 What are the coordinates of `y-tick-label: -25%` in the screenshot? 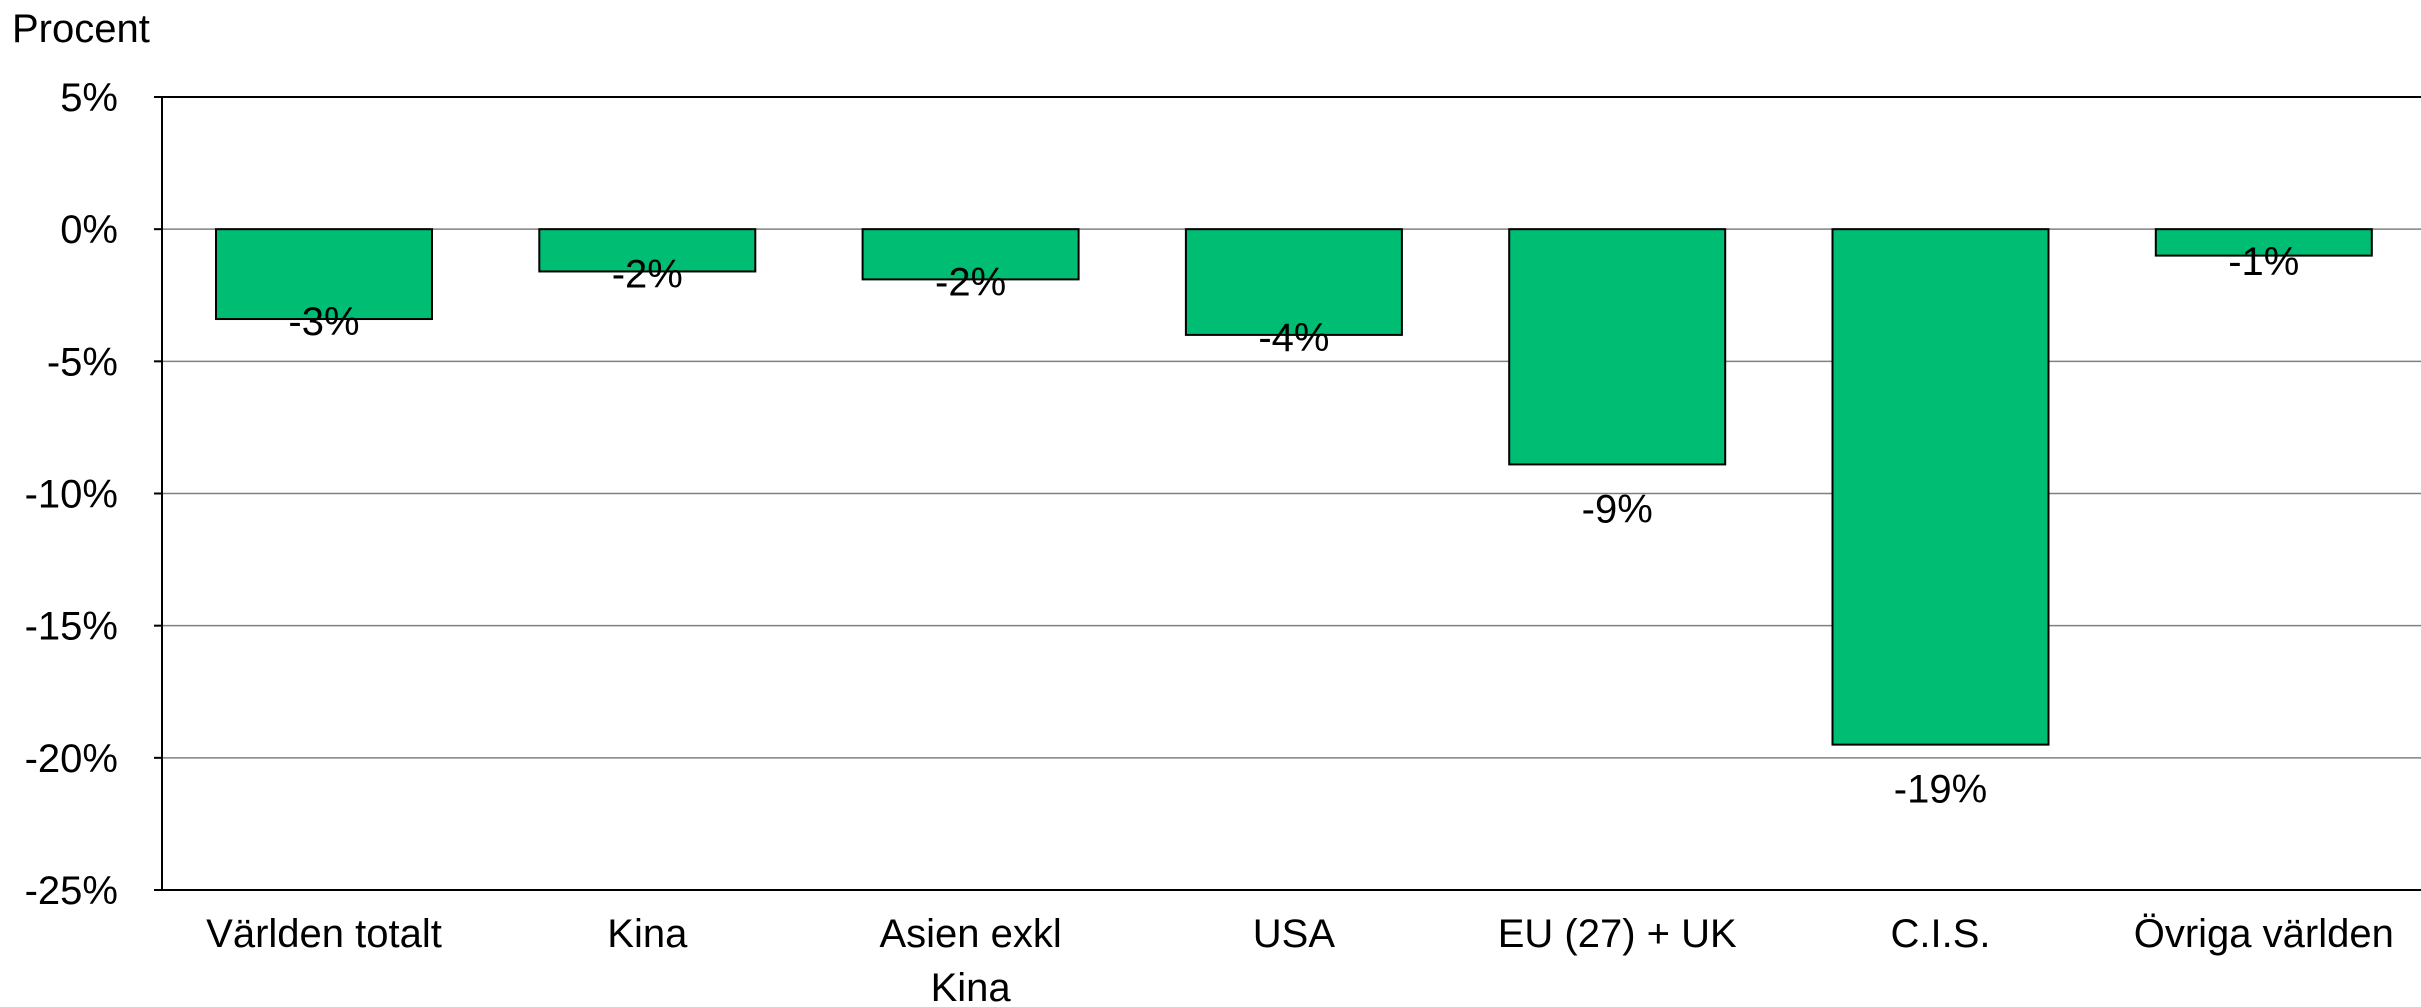 It's located at (71, 891).